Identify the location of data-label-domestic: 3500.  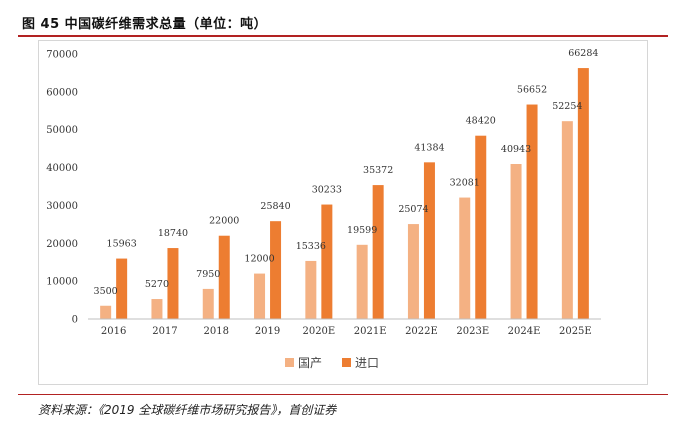
(106, 291).